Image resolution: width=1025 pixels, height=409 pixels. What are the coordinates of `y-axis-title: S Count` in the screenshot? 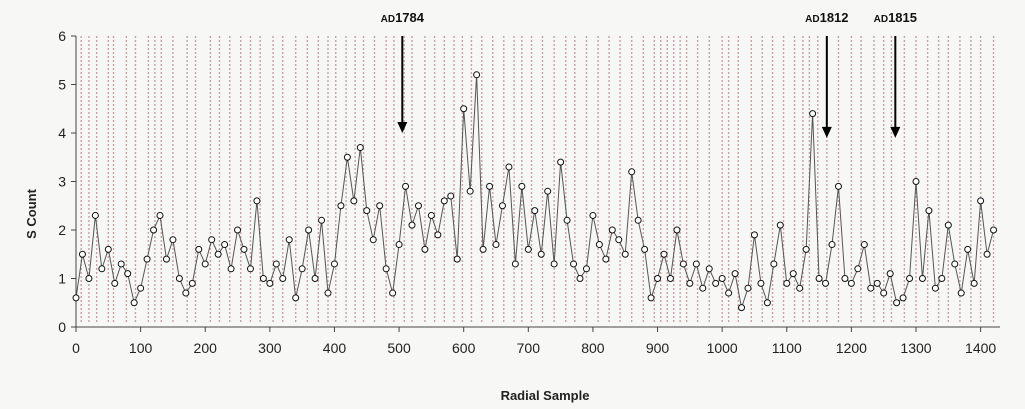 It's located at (31, 213).